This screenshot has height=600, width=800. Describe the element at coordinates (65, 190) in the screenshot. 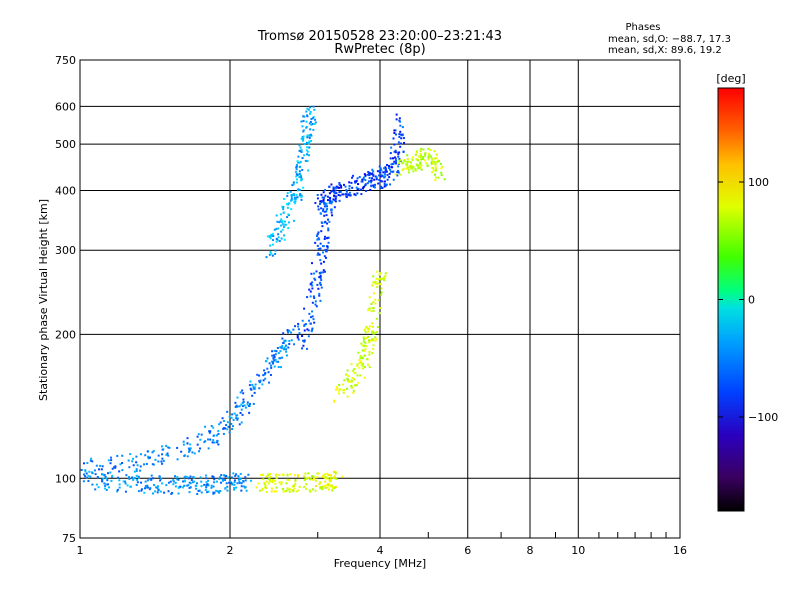

I see `y-tick-label: 400` at that location.